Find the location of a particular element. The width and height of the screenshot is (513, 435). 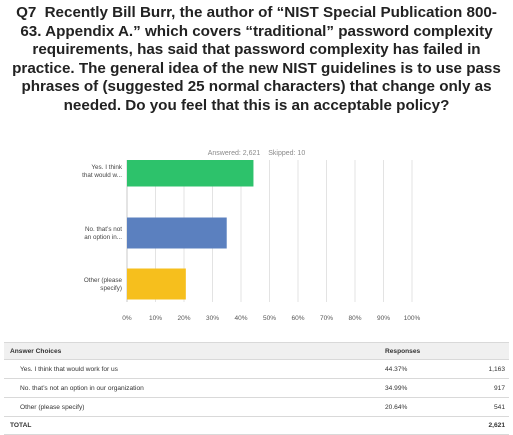

answer-choice: Other (please specify) is located at coordinates (191, 407).